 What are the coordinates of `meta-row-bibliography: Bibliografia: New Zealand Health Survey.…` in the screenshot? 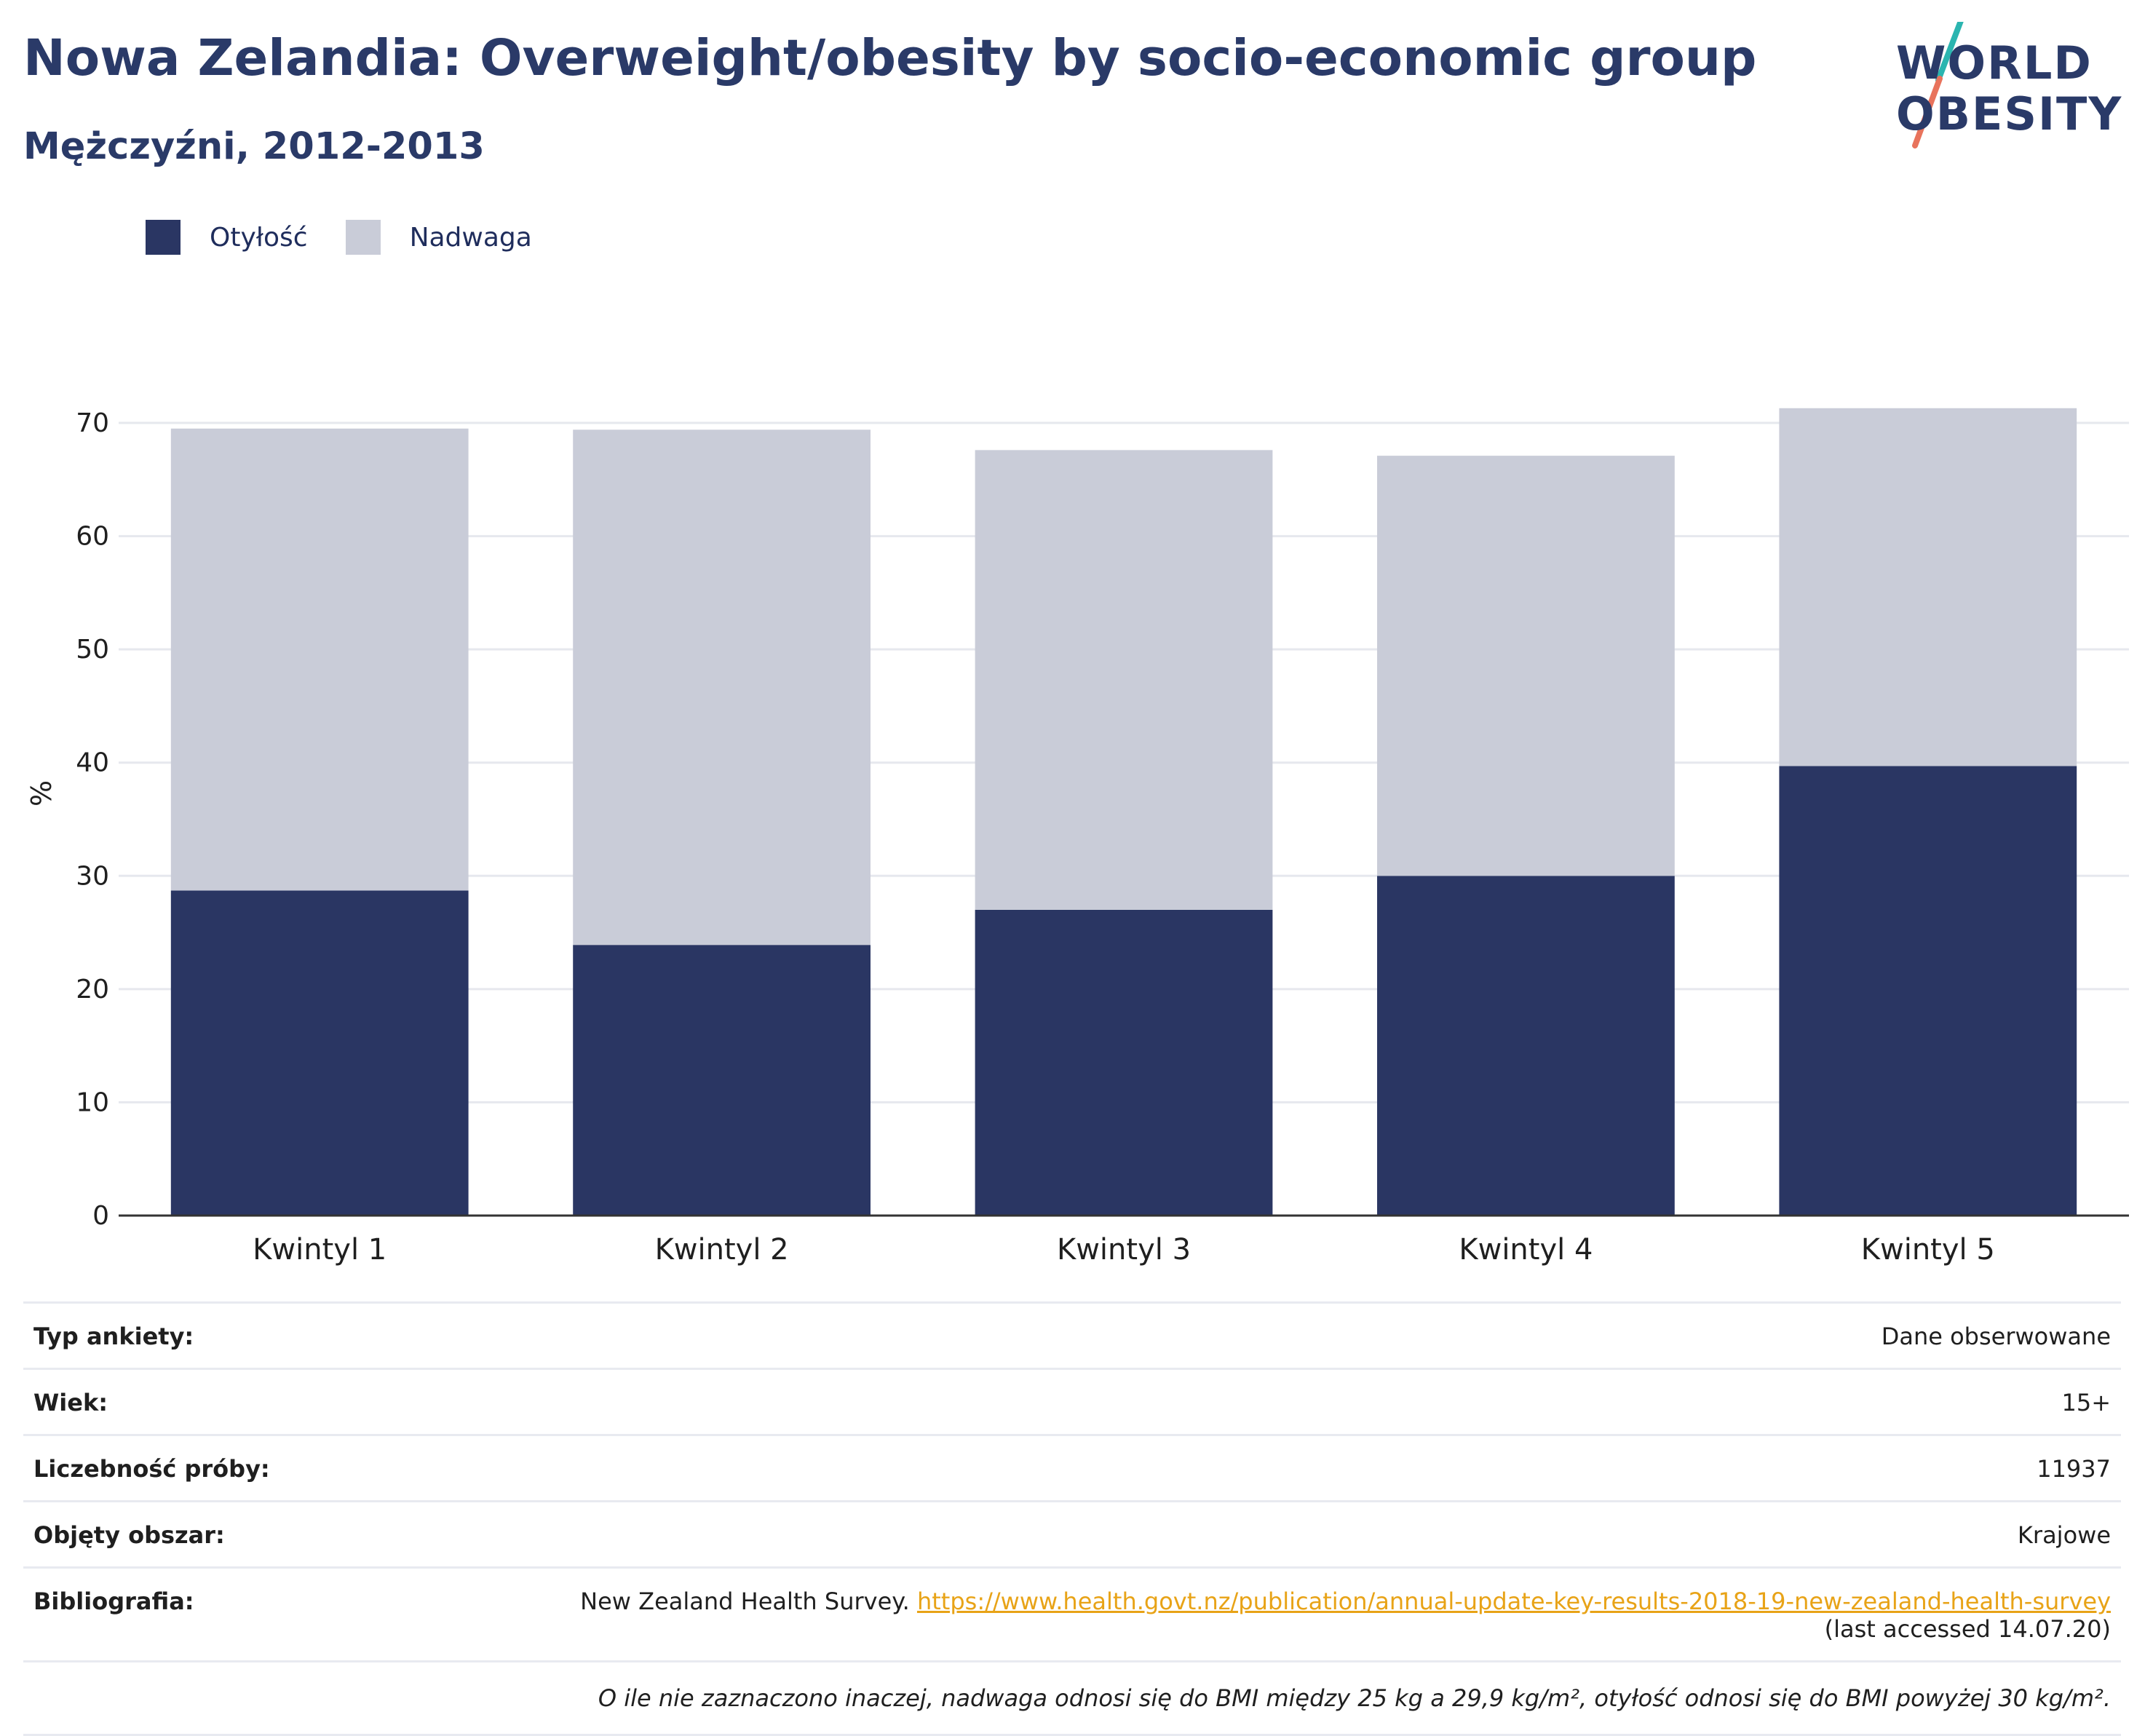 It's located at (1072, 1613).